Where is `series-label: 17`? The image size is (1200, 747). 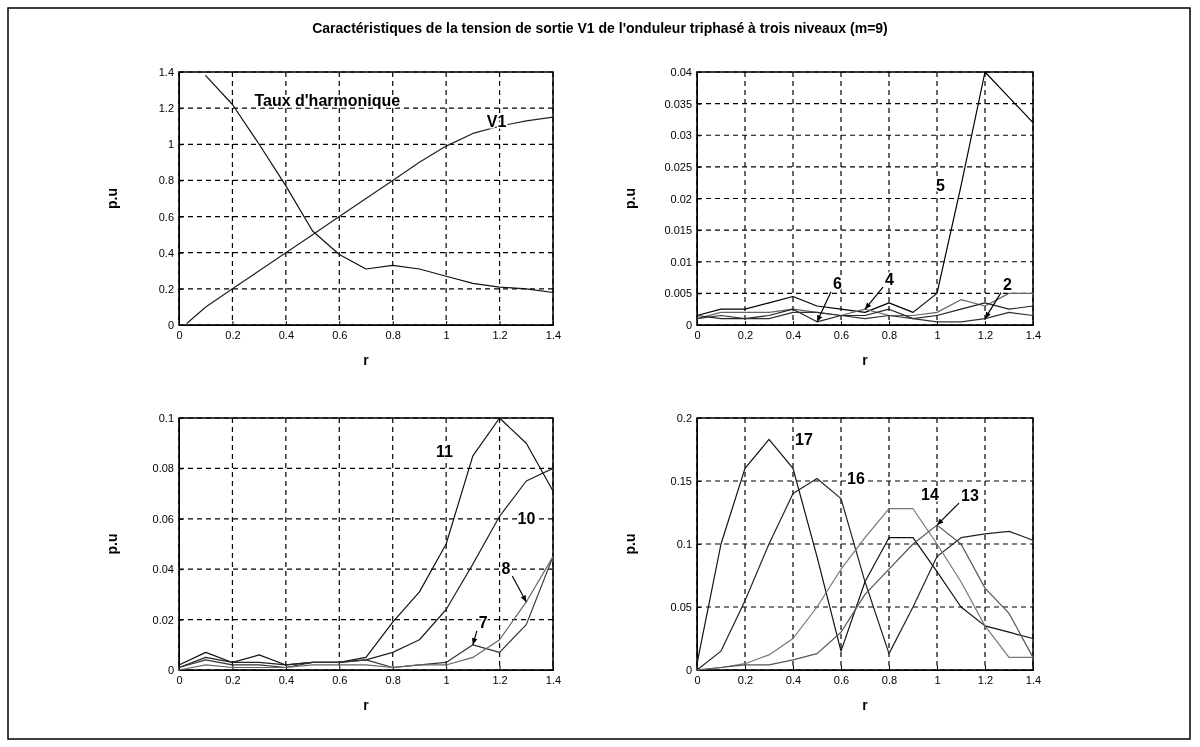
series-label: 17 is located at coordinates (804, 440).